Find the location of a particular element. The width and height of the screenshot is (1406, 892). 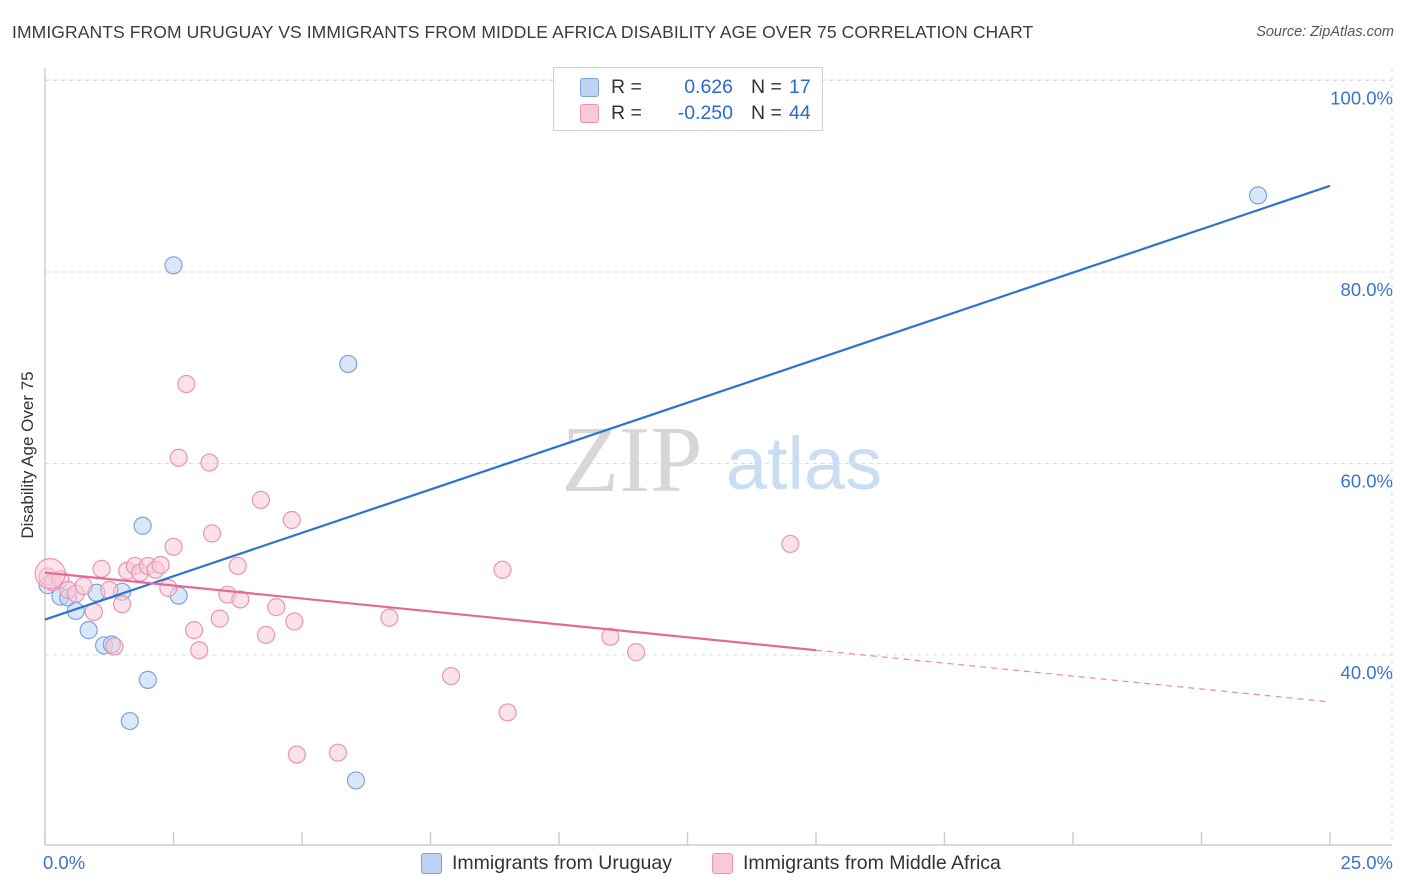

y-tick-label: 60.0% is located at coordinates (1367, 481).